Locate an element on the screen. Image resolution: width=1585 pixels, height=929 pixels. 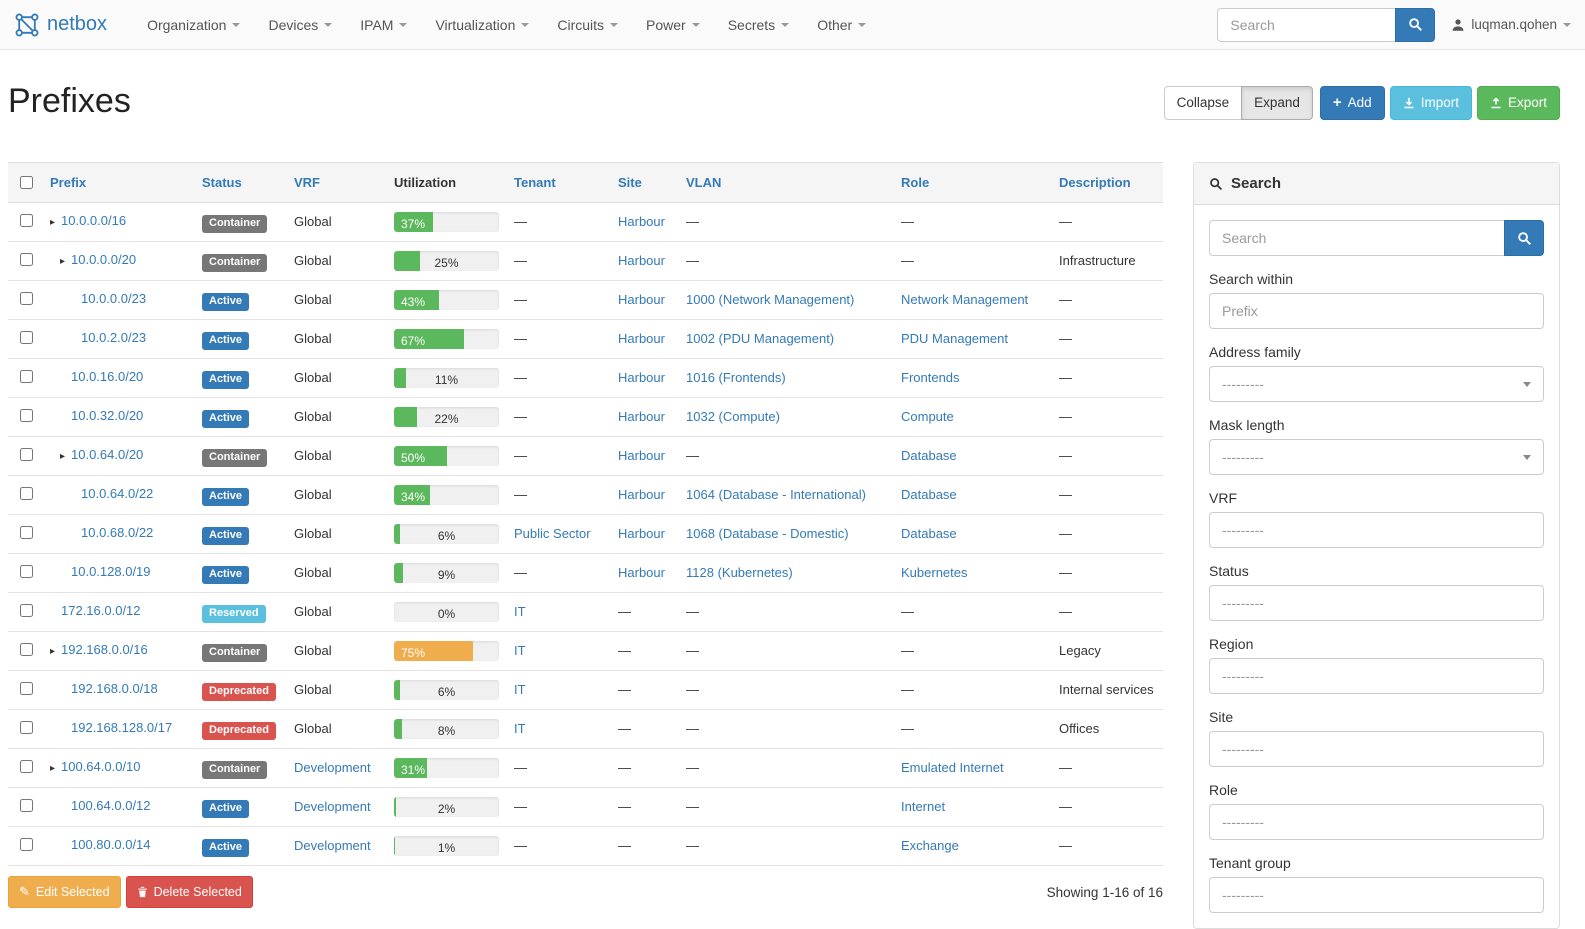
filter-region-select: --------- is located at coordinates (1376, 676).